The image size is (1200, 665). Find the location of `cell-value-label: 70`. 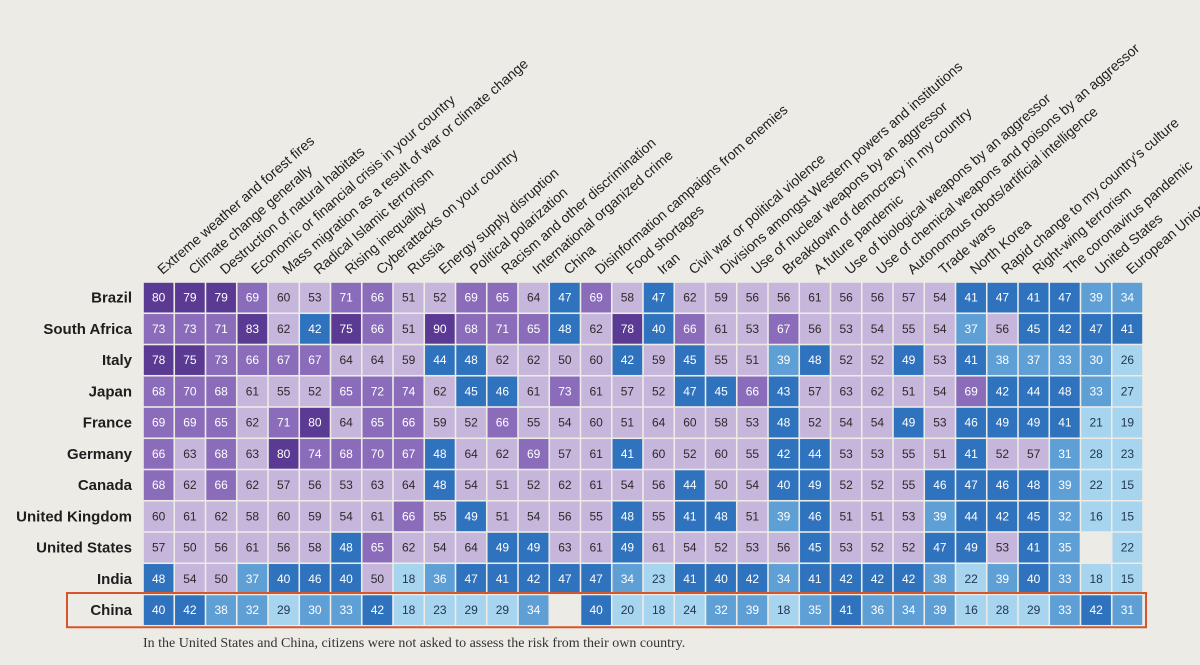

cell-value-label: 70 is located at coordinates (190, 391).